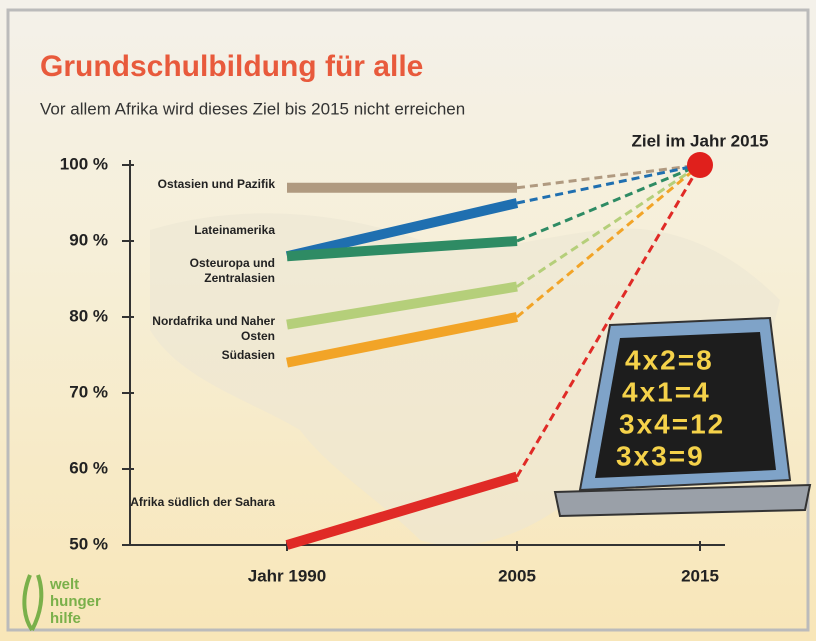  I want to click on board-text: 4x1=4, so click(666, 391).